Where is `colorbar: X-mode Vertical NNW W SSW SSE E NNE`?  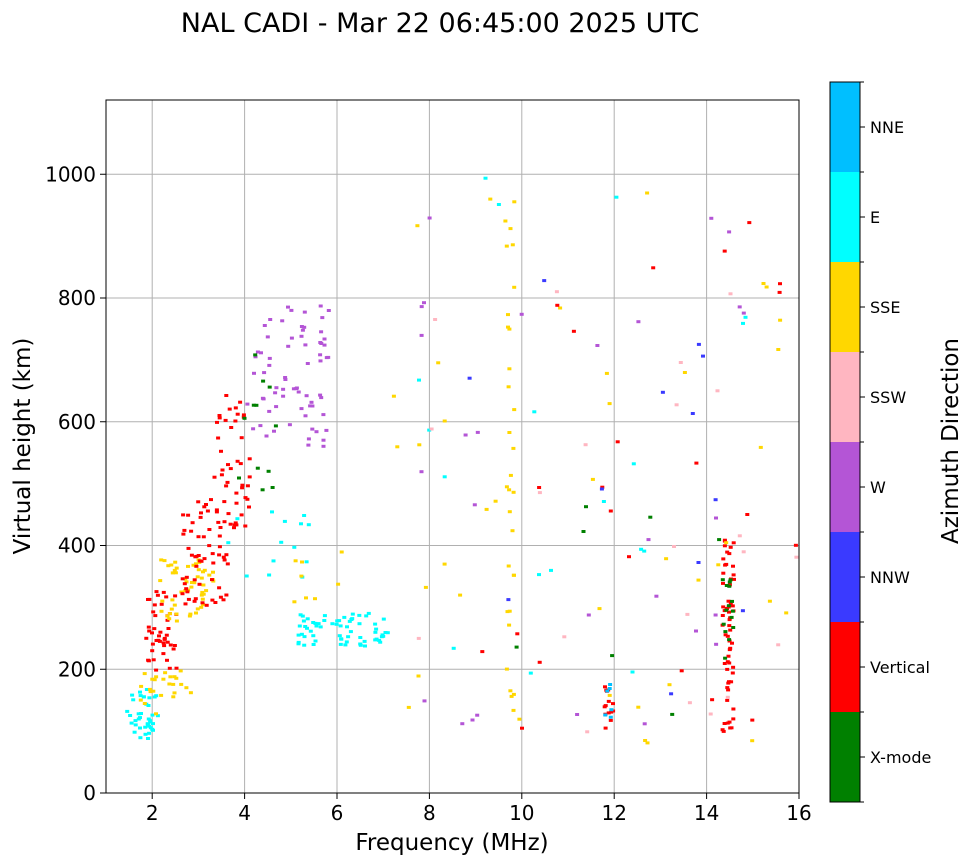 colorbar: X-mode Vertical NNW W SSW SSE E NNE is located at coordinates (880, 442).